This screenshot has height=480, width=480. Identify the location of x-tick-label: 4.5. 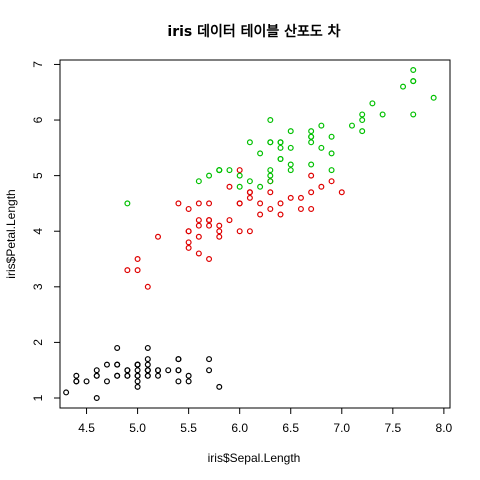
(86, 428).